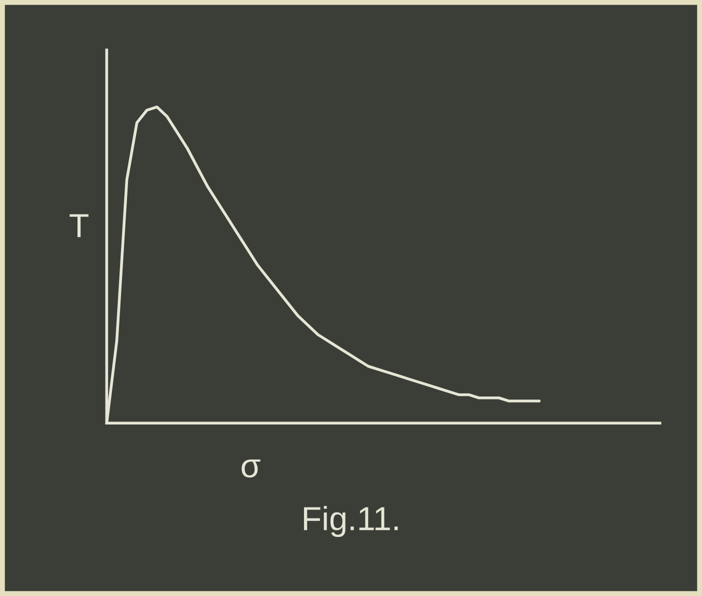 The width and height of the screenshot is (702, 596). What do you see at coordinates (351, 522) in the screenshot?
I see `caption: Fig.11.` at bounding box center [351, 522].